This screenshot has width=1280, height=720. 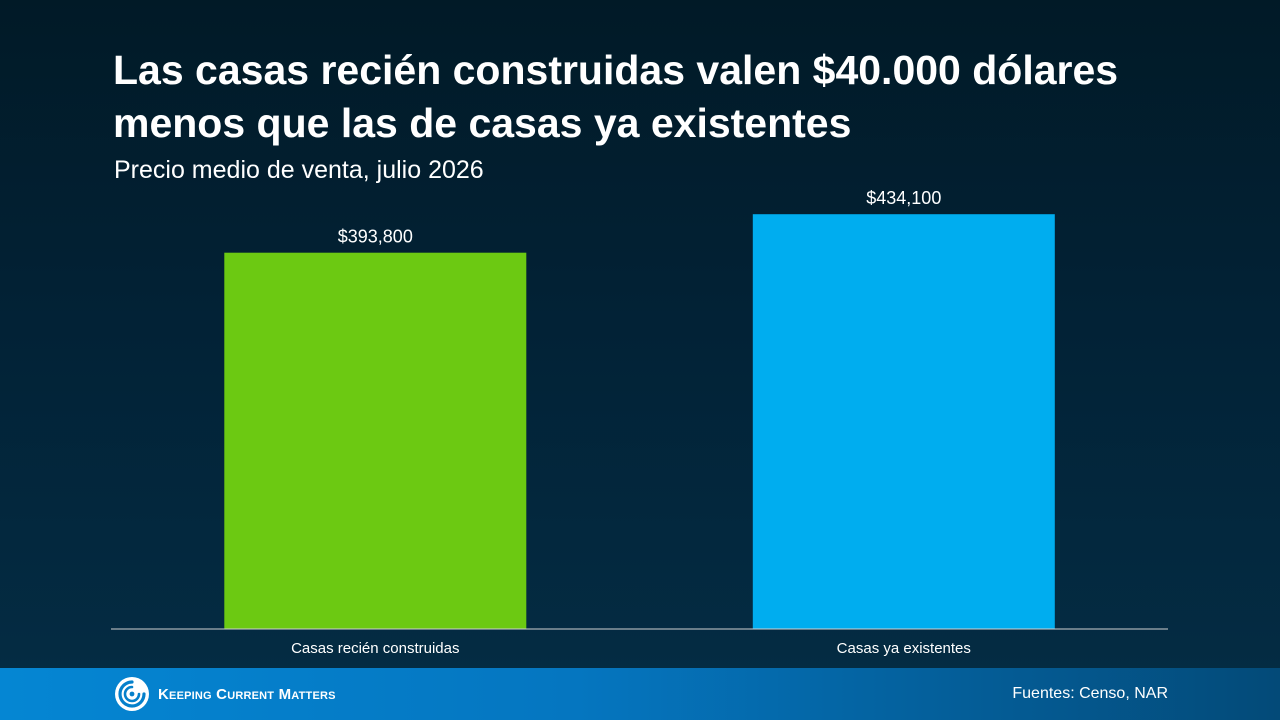 I want to click on x-tick-label-1: Casas recién construidas, so click(x=375, y=648).